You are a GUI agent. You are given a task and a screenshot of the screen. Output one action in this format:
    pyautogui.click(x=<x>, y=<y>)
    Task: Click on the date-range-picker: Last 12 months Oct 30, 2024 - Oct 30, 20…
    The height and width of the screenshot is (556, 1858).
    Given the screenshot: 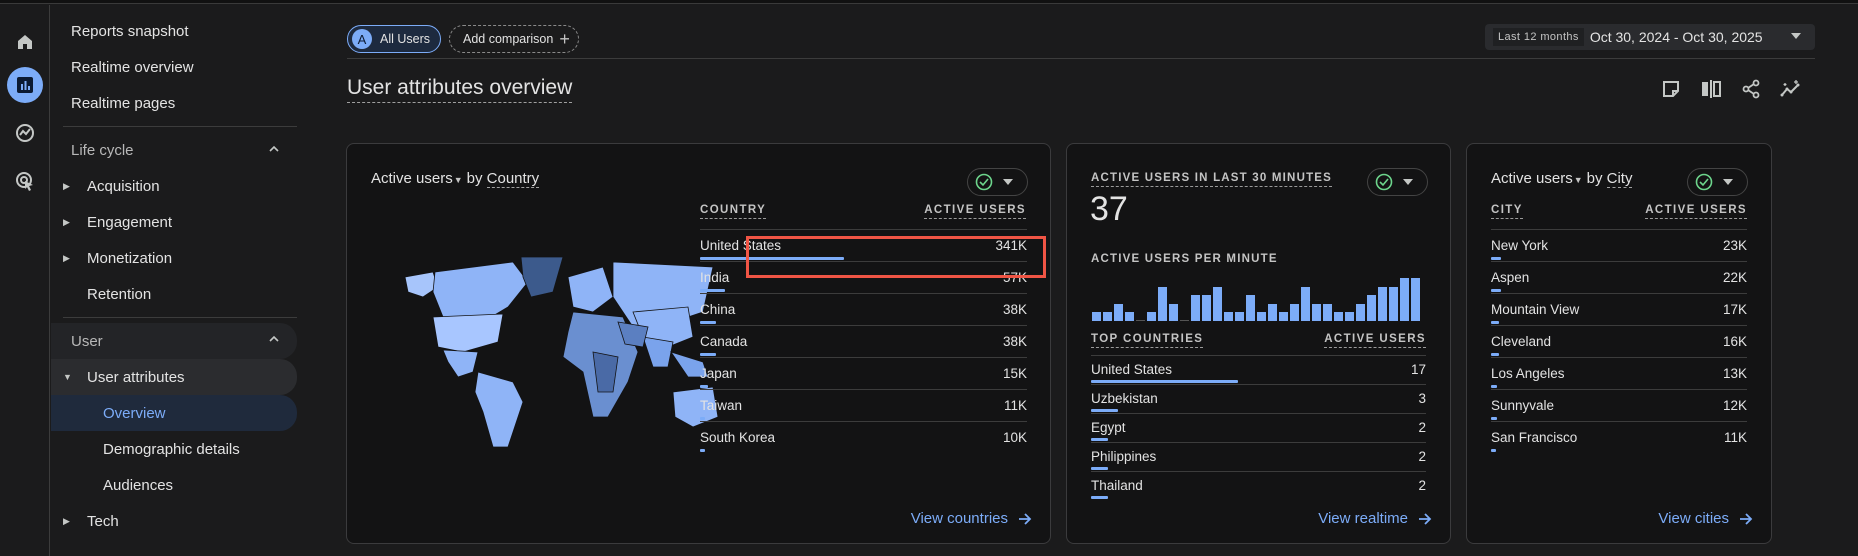 What is the action you would take?
    pyautogui.click(x=1650, y=37)
    